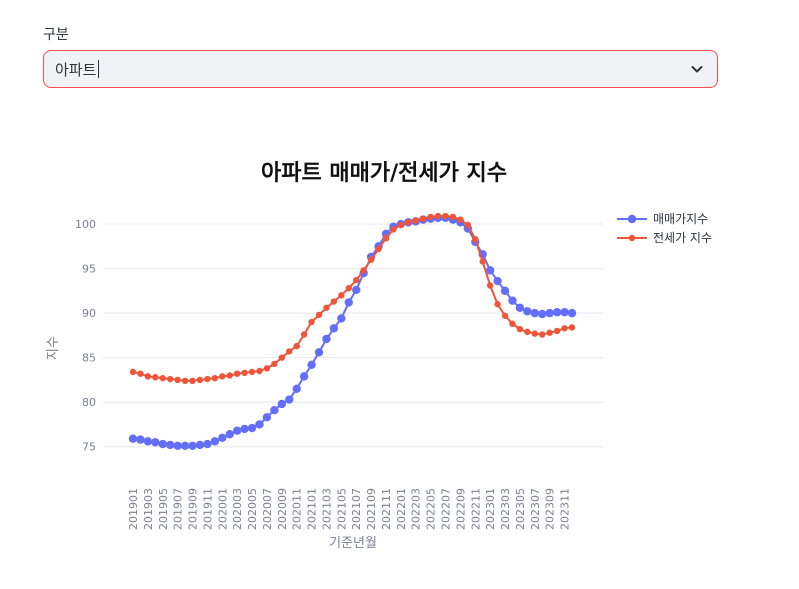  Describe the element at coordinates (697, 69) in the screenshot. I see `chevron-down-icon` at that location.